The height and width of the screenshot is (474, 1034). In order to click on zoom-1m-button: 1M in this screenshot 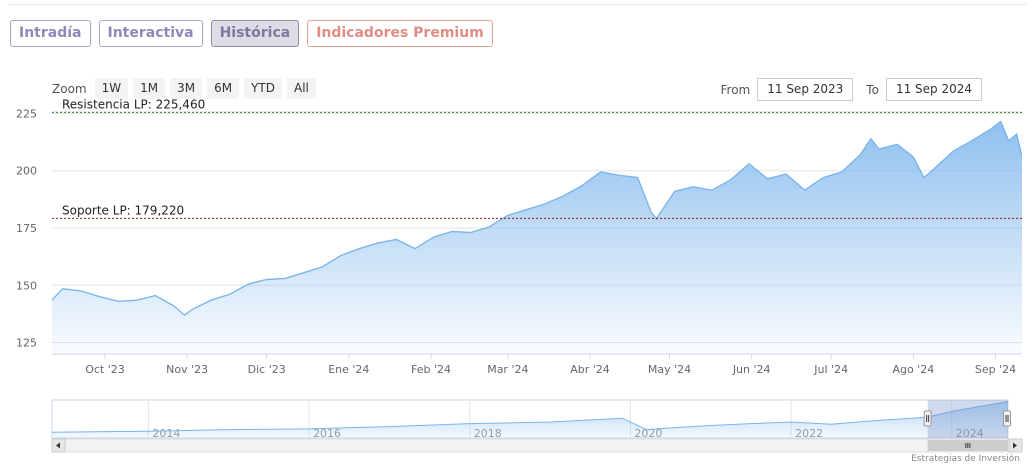, I will do `click(149, 88)`.